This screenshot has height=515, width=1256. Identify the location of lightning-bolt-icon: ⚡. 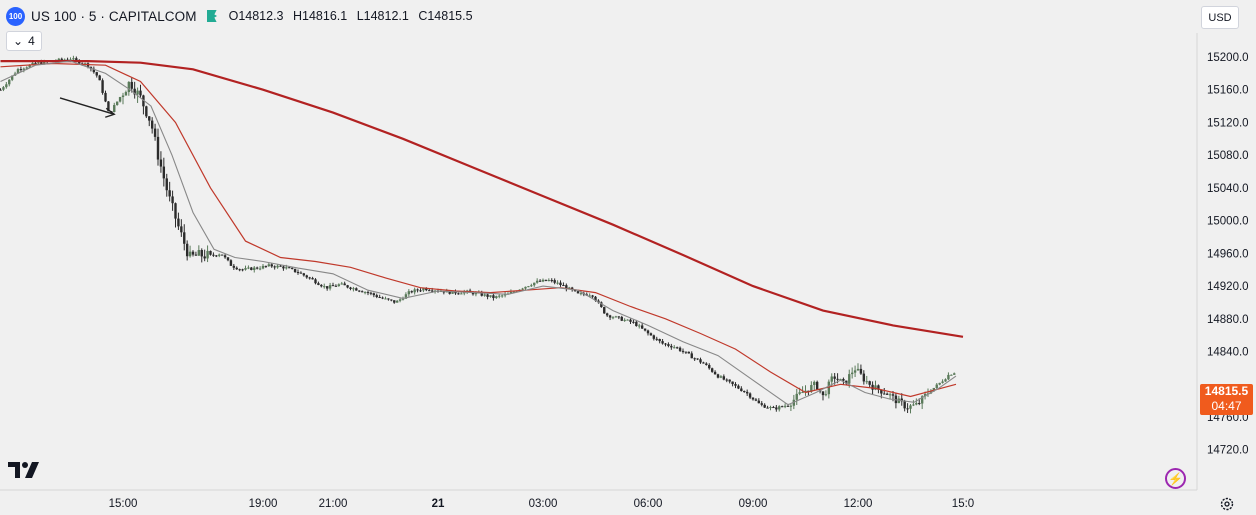
(1175, 478).